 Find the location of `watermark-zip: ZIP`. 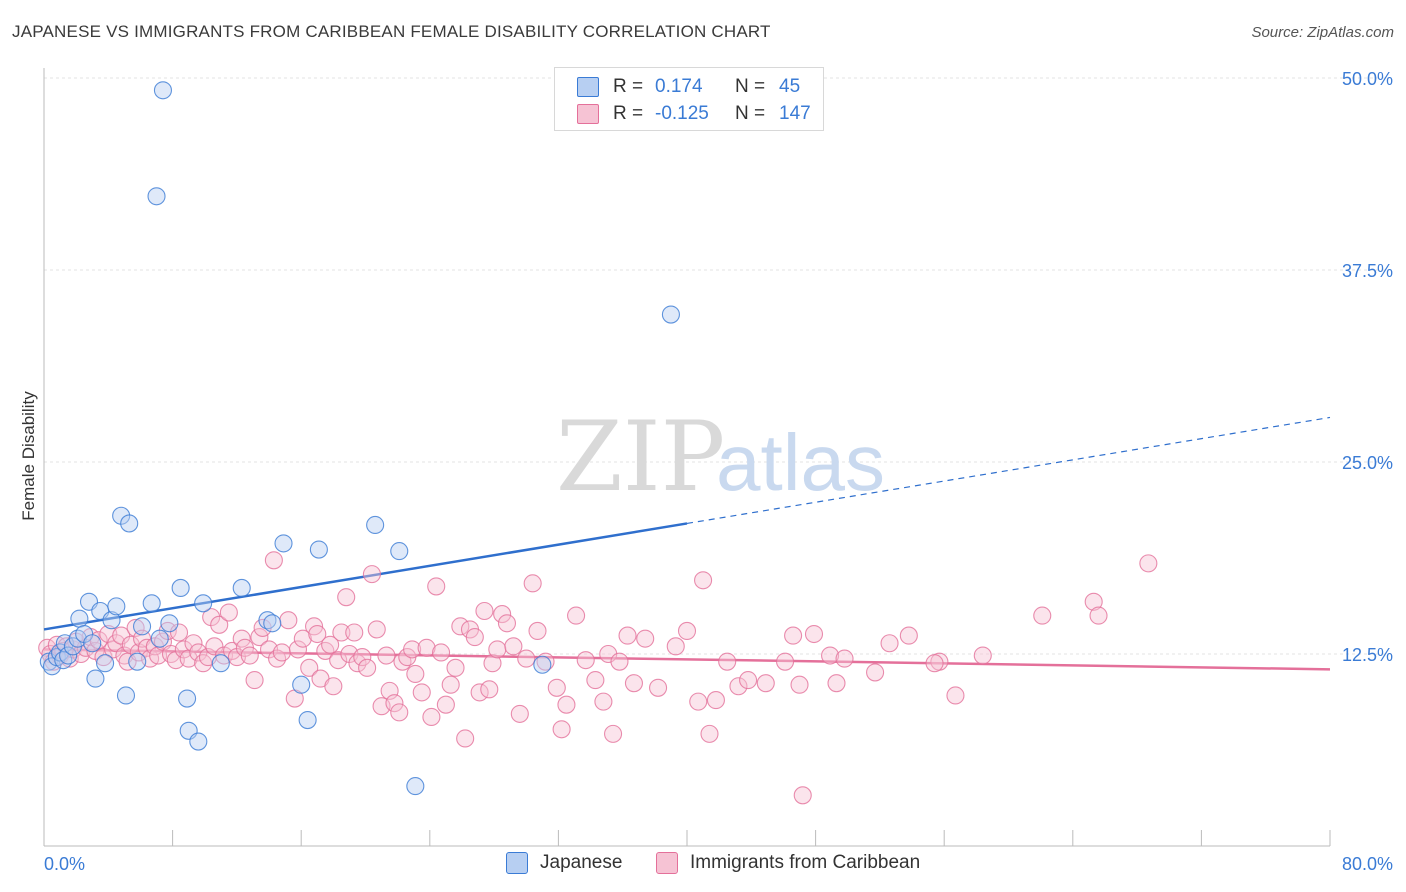

watermark-zip: ZIP is located at coordinates (640, 457).